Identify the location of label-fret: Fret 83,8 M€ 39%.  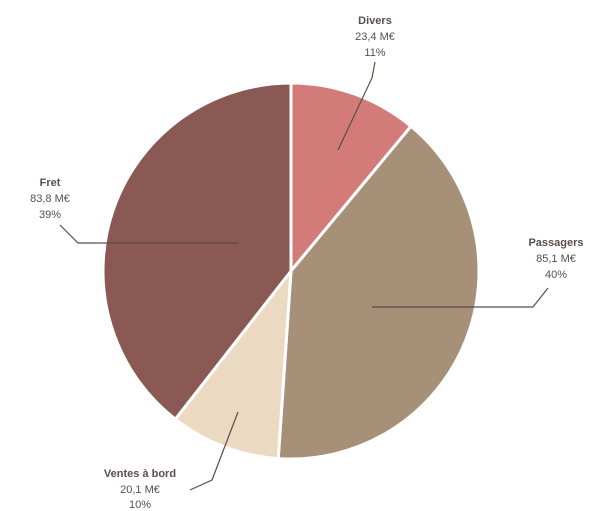
(50, 199).